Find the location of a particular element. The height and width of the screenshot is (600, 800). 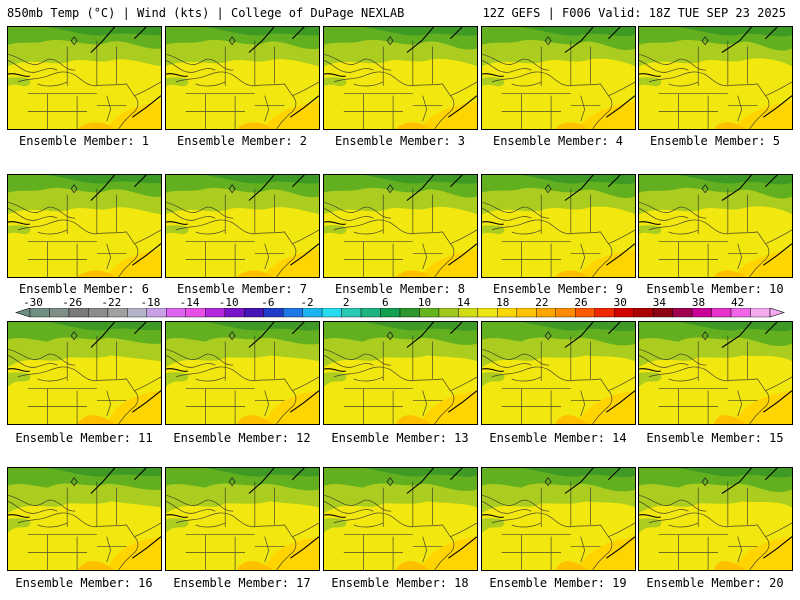

member-caption: Ensemble Member: 18 is located at coordinates (400, 583).